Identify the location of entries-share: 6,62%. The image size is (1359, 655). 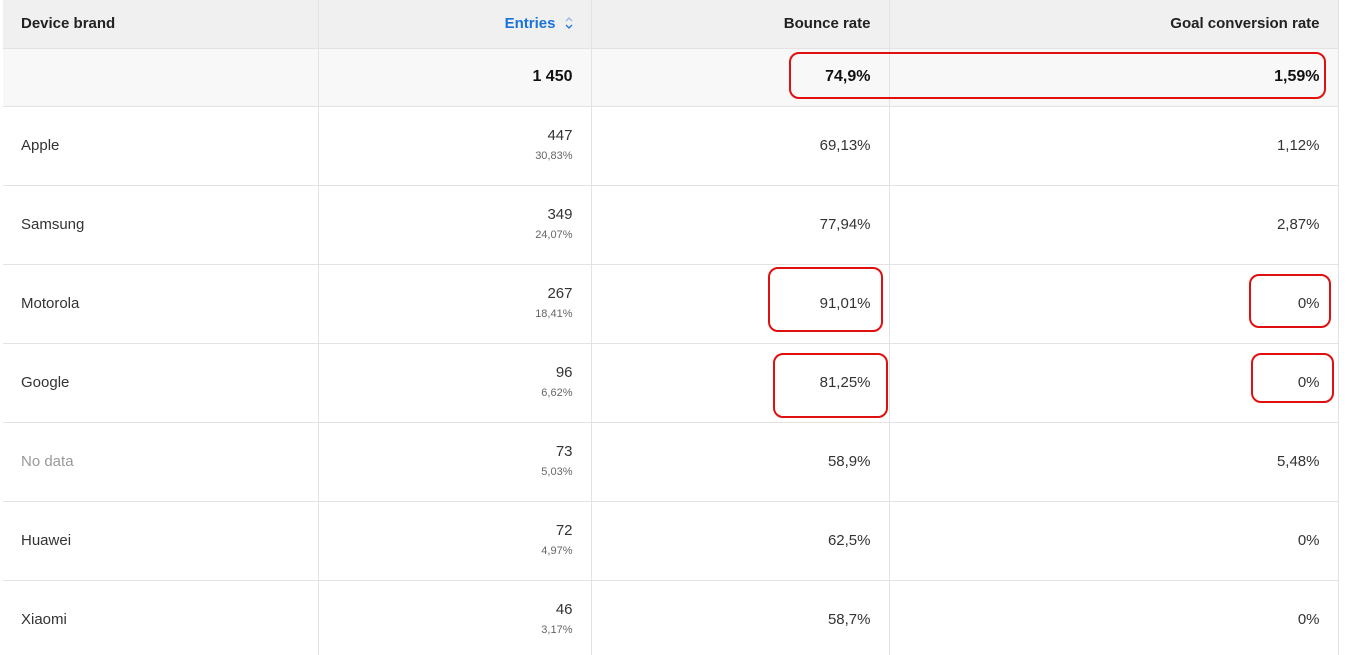
(557, 393).